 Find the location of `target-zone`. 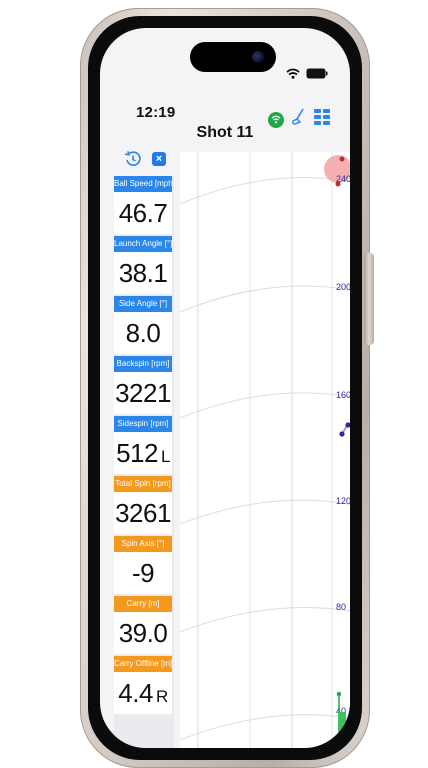

target-zone is located at coordinates (337, 169).